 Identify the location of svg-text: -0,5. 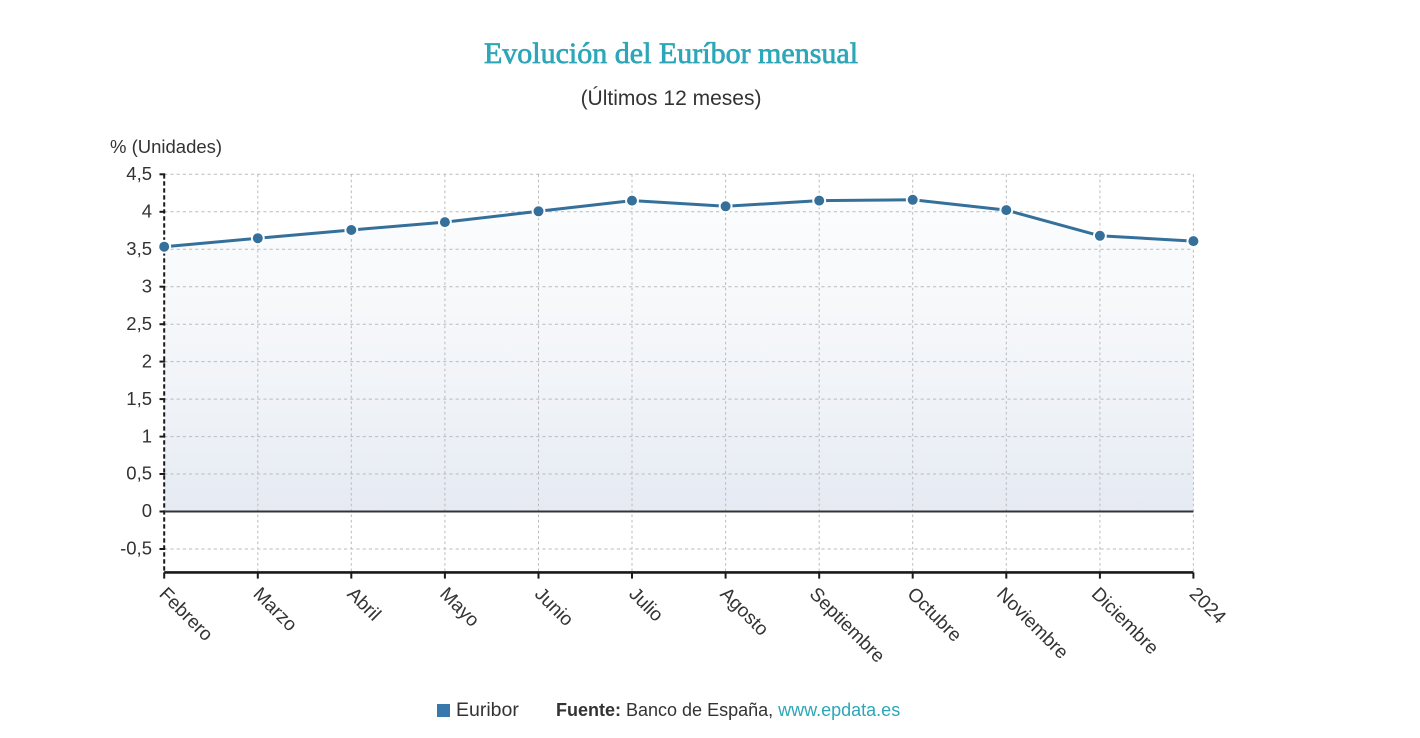
(136, 548).